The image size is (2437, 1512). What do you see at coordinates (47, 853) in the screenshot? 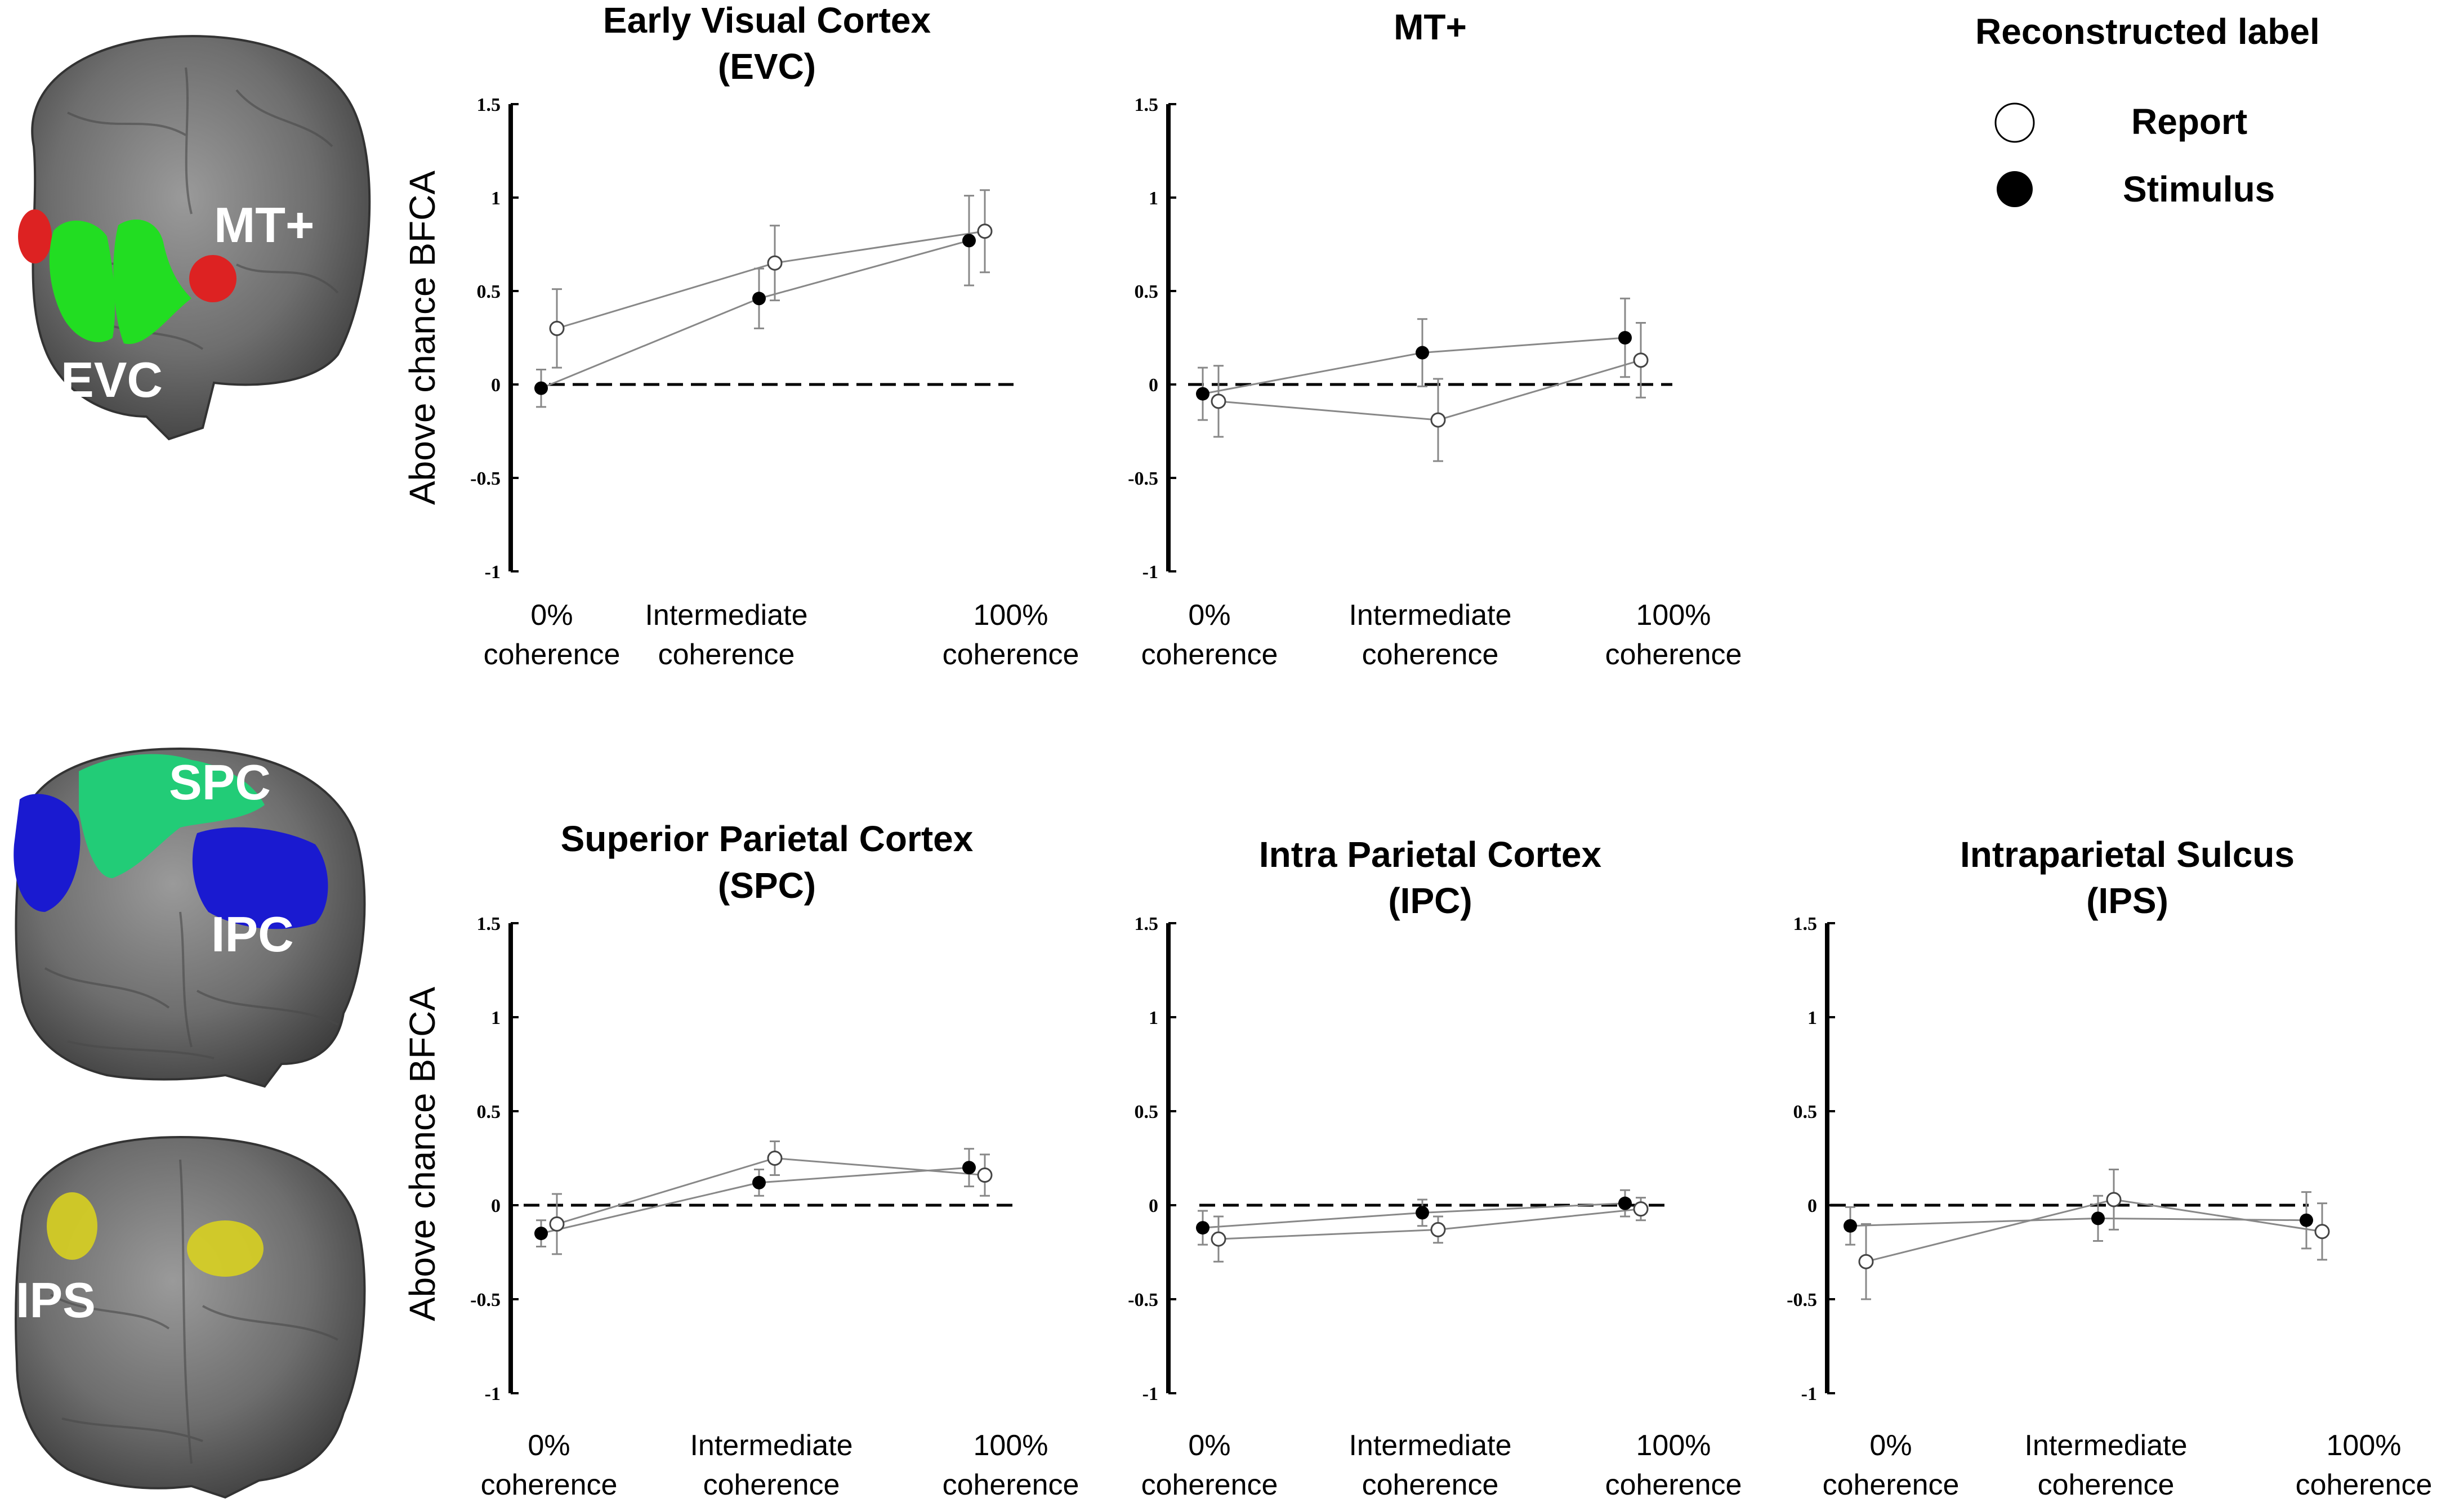
I see `region-ipc-left` at bounding box center [47, 853].